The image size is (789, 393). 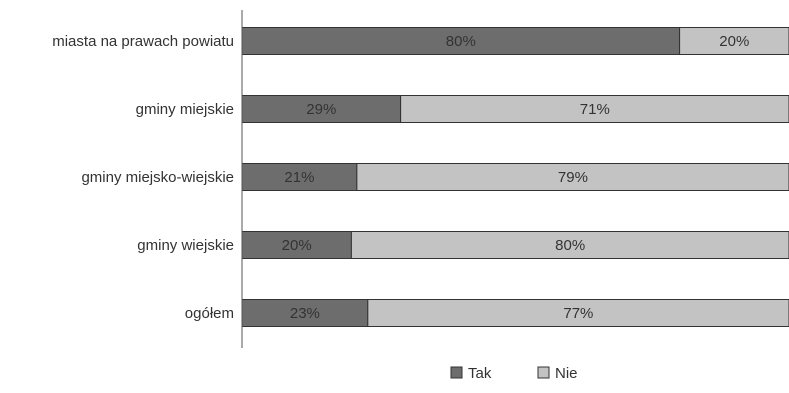 What do you see at coordinates (143, 41) in the screenshot?
I see `category-label-miasta-na-prawach-powiatu: miasta na prawach powiatu` at bounding box center [143, 41].